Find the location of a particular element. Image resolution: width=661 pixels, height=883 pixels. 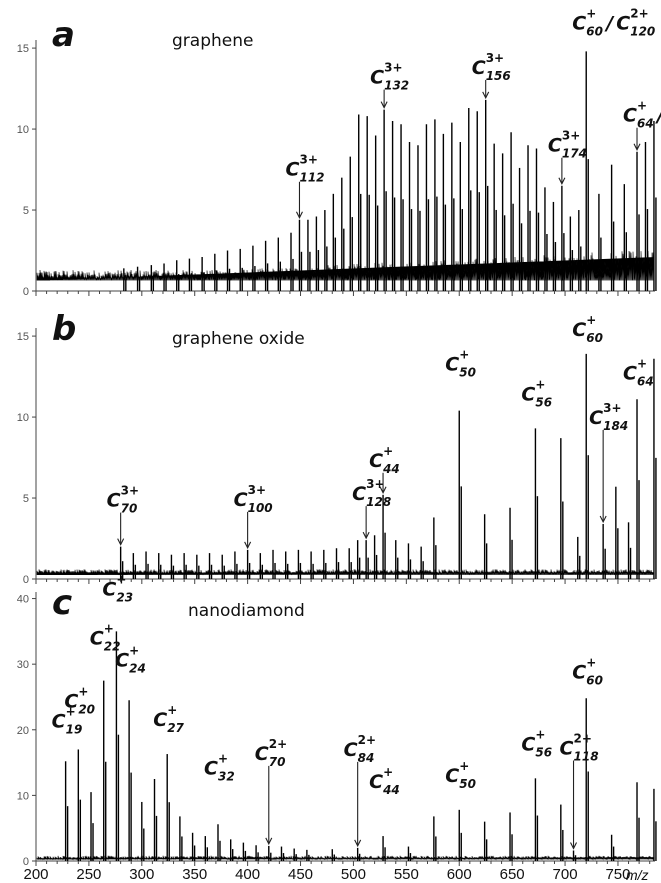

baseline-noise is located at coordinates (345, 572).